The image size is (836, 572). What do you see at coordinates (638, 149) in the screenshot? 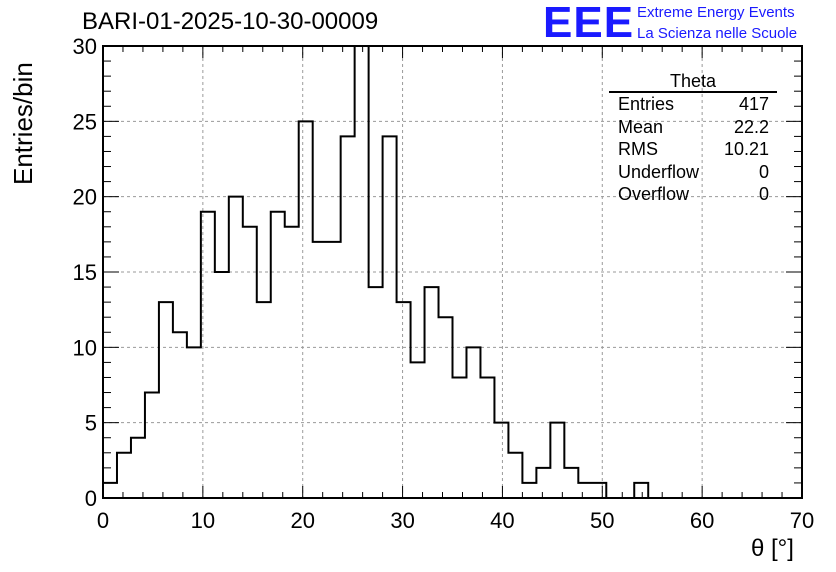
I see `stats-label: RMS` at bounding box center [638, 149].